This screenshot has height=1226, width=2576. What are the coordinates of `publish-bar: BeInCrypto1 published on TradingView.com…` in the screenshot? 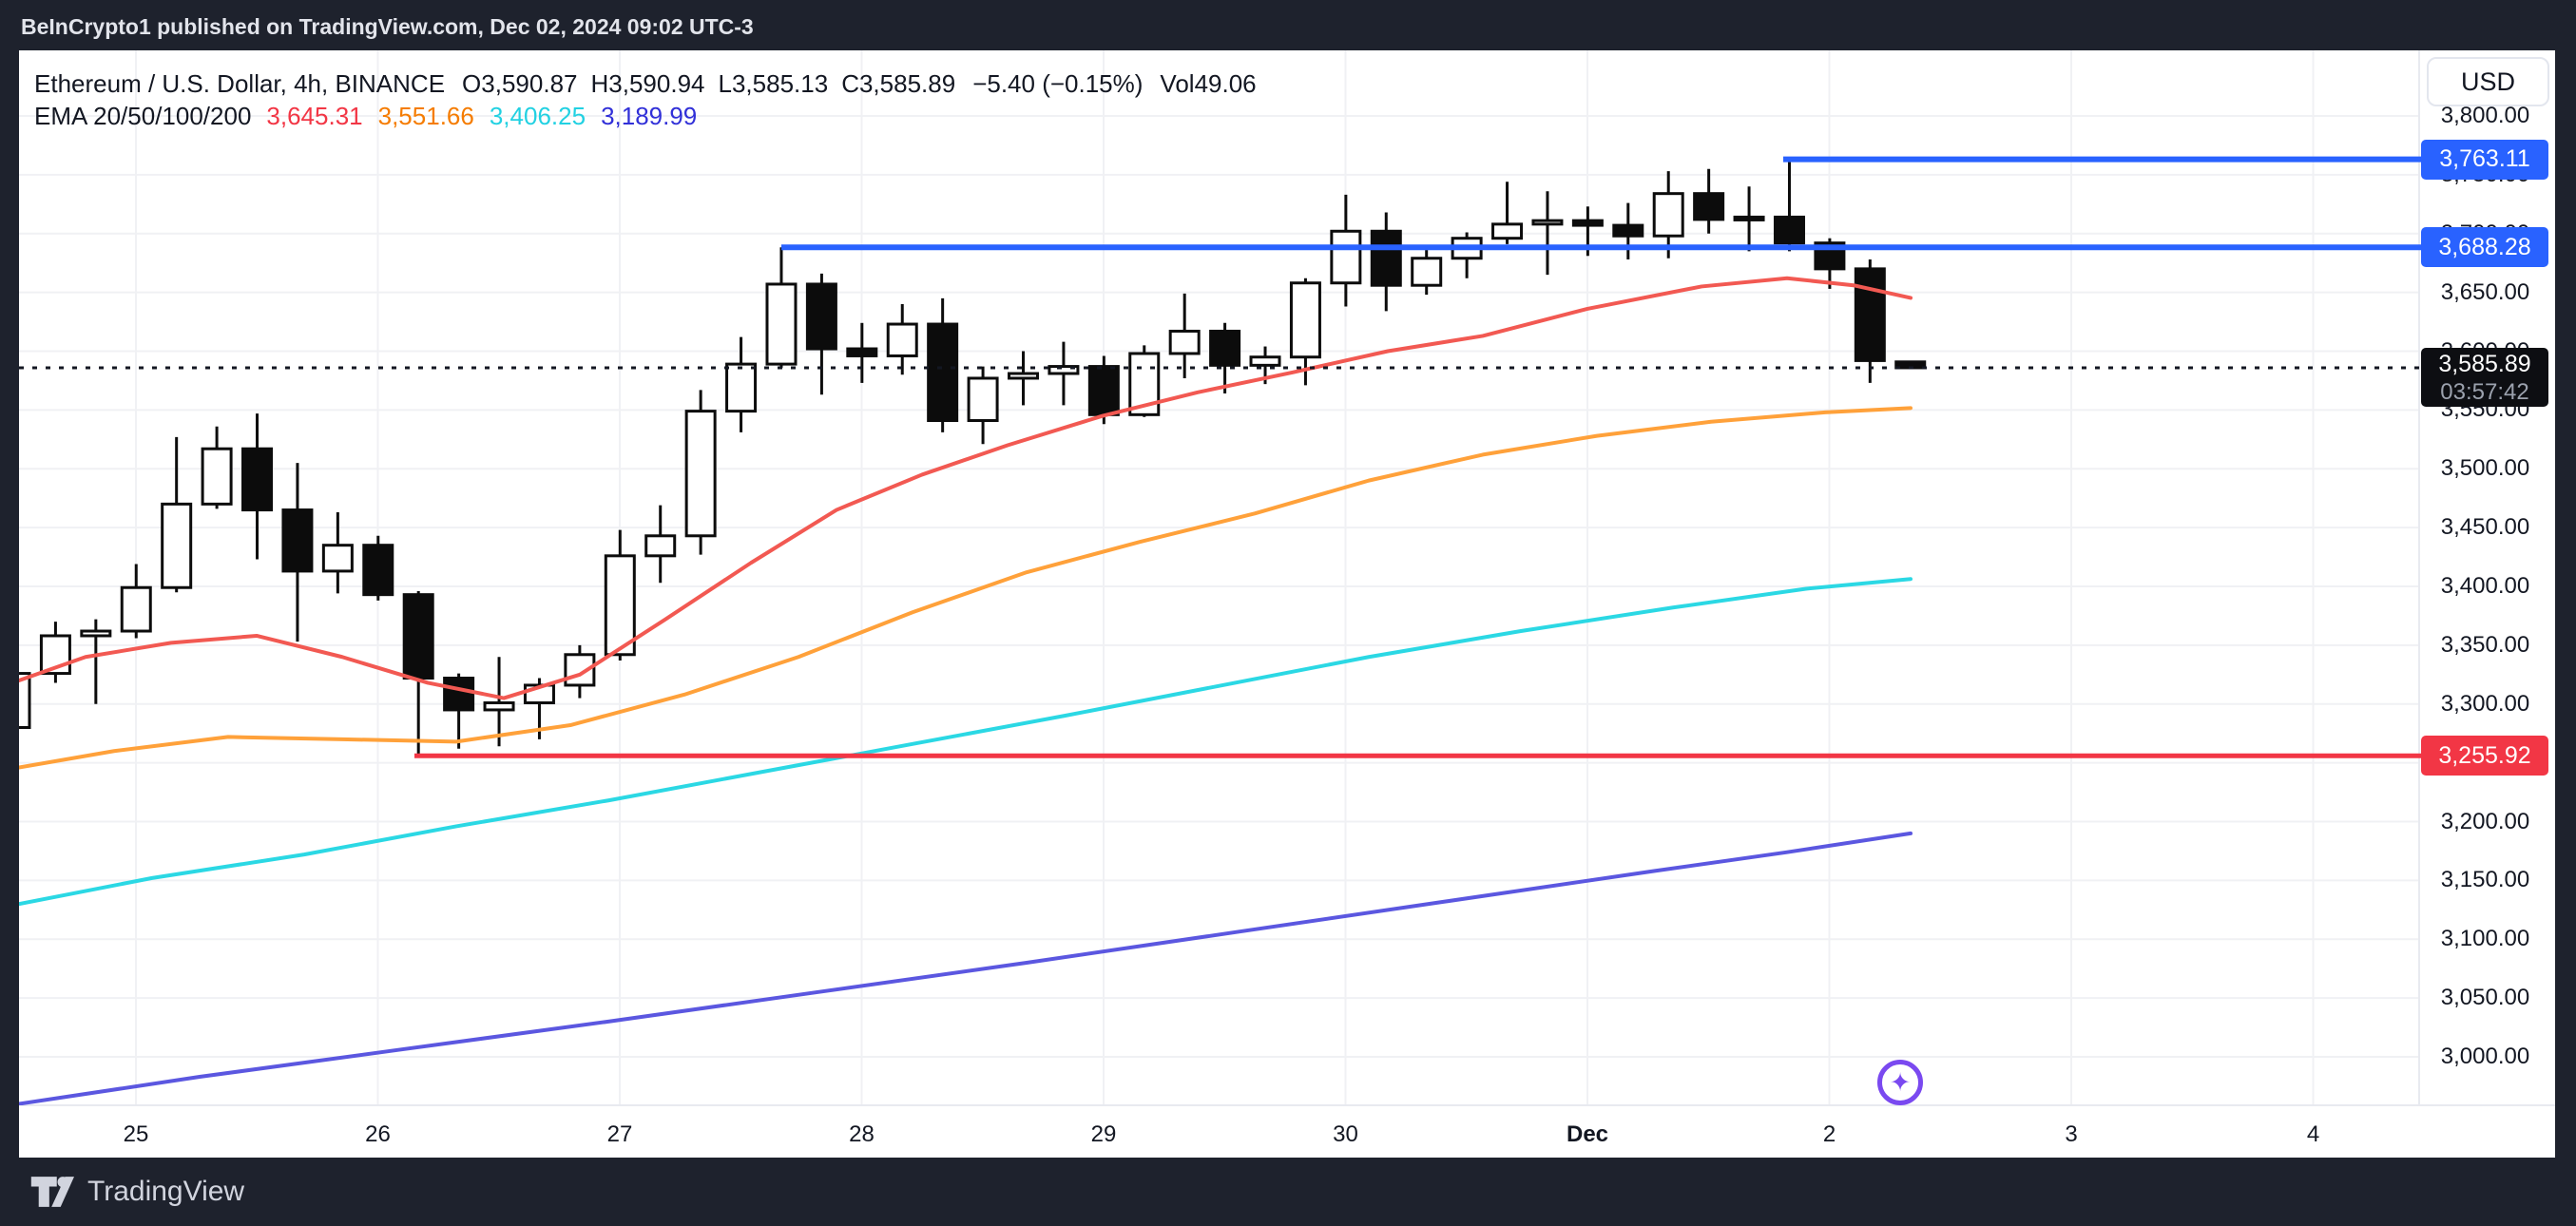 It's located at (1288, 25).